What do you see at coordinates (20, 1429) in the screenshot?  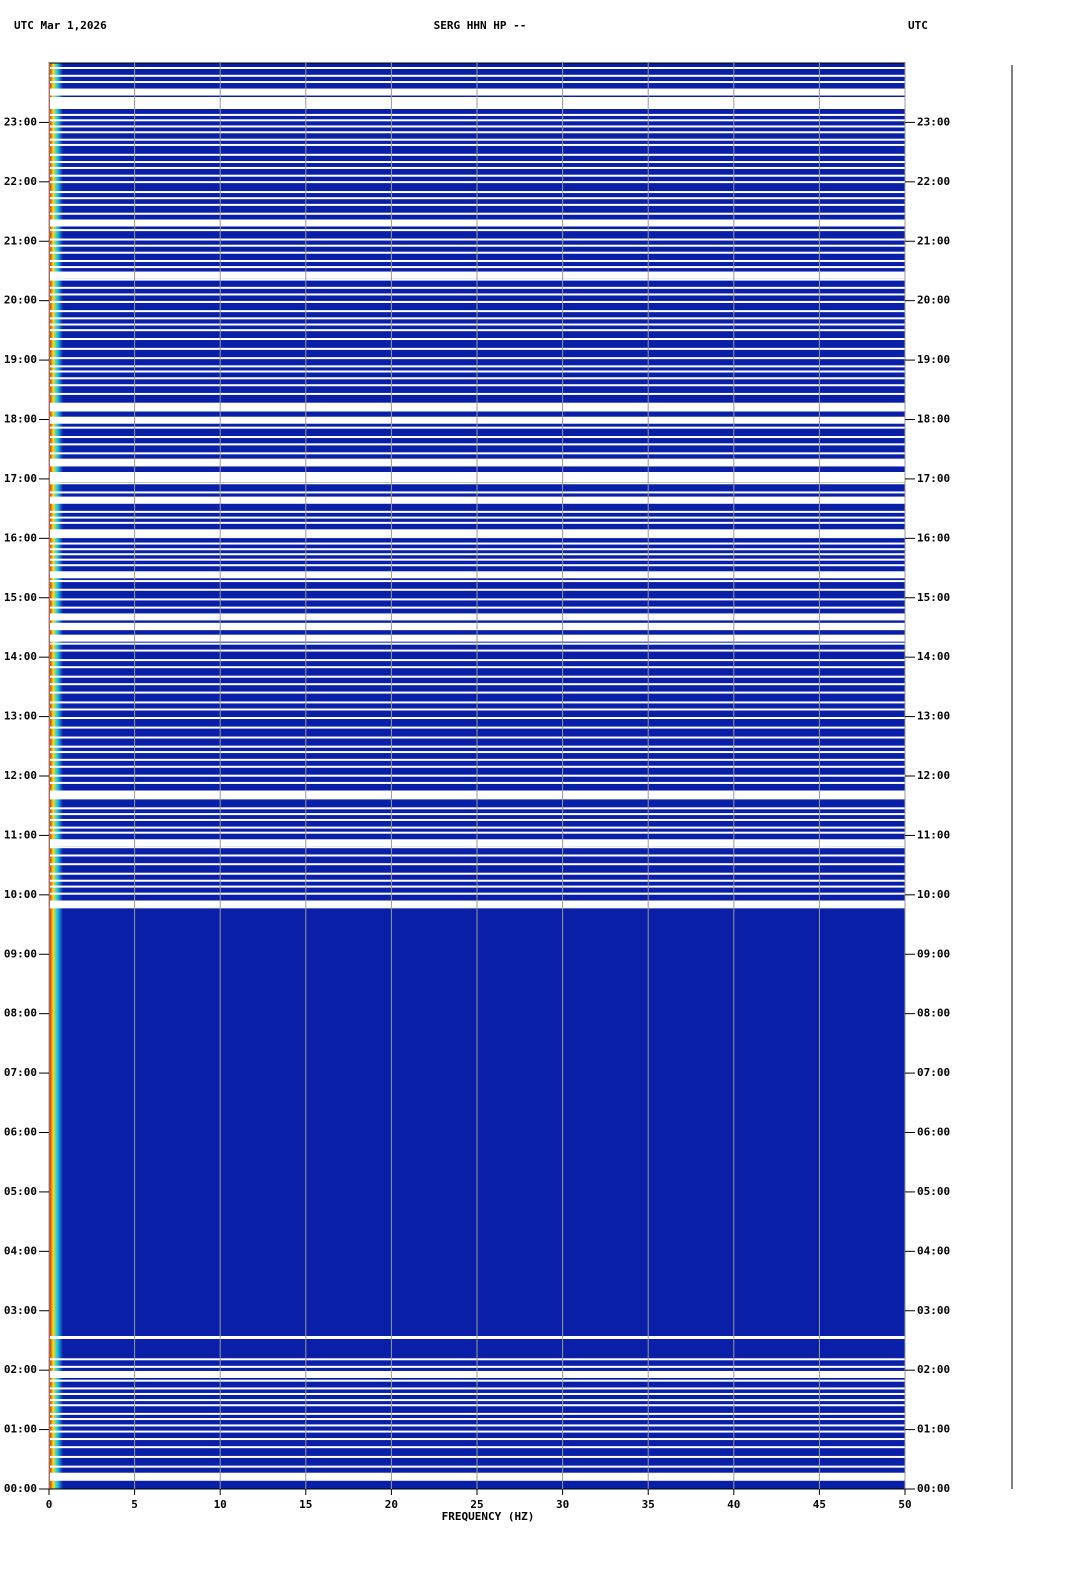 I see `y-tick-label: 01:00` at bounding box center [20, 1429].